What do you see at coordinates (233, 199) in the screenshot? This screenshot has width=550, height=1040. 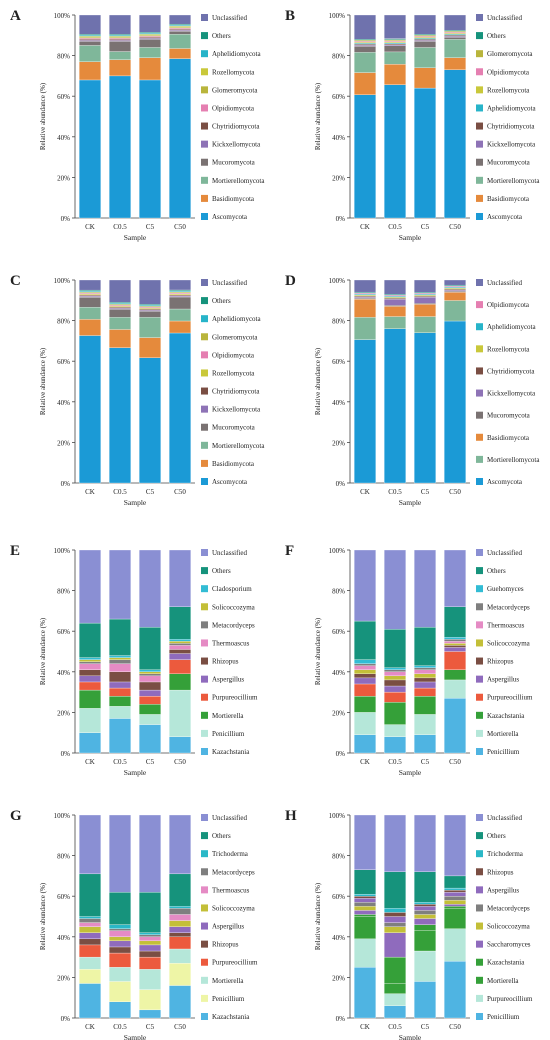 I see `legend-label: Basidiomycota` at bounding box center [233, 199].